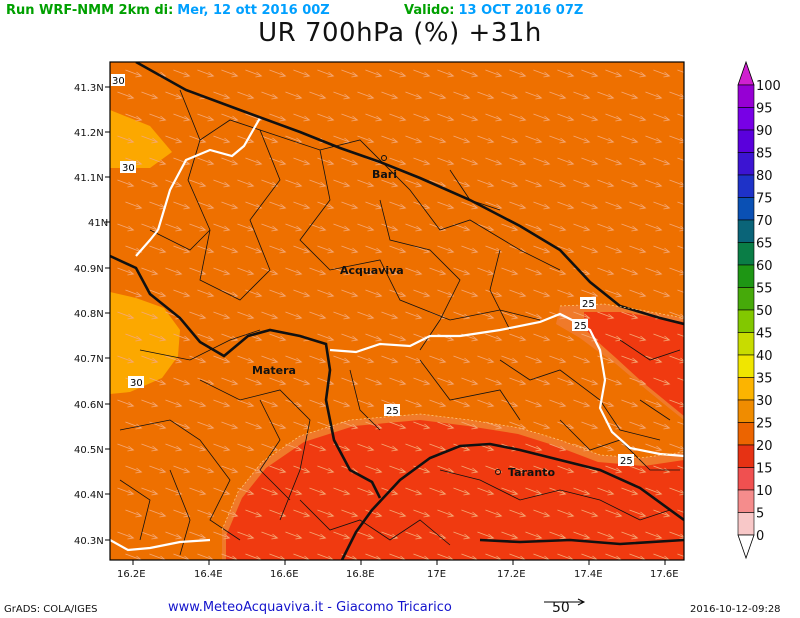 The image size is (800, 618). Describe the element at coordinates (746, 73) in the screenshot. I see `colorbar-top-arrow` at that location.